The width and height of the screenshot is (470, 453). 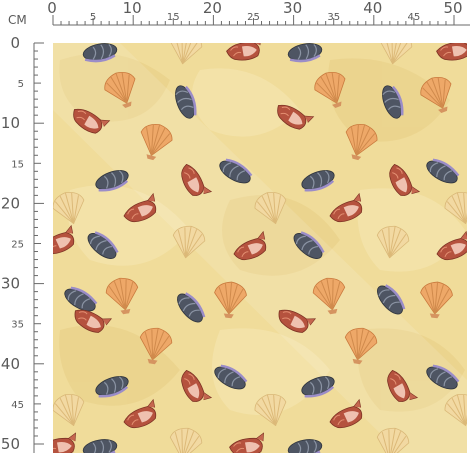 What do you see at coordinates (15, 43) in the screenshot?
I see `left-ruler-label: 0` at bounding box center [15, 43].